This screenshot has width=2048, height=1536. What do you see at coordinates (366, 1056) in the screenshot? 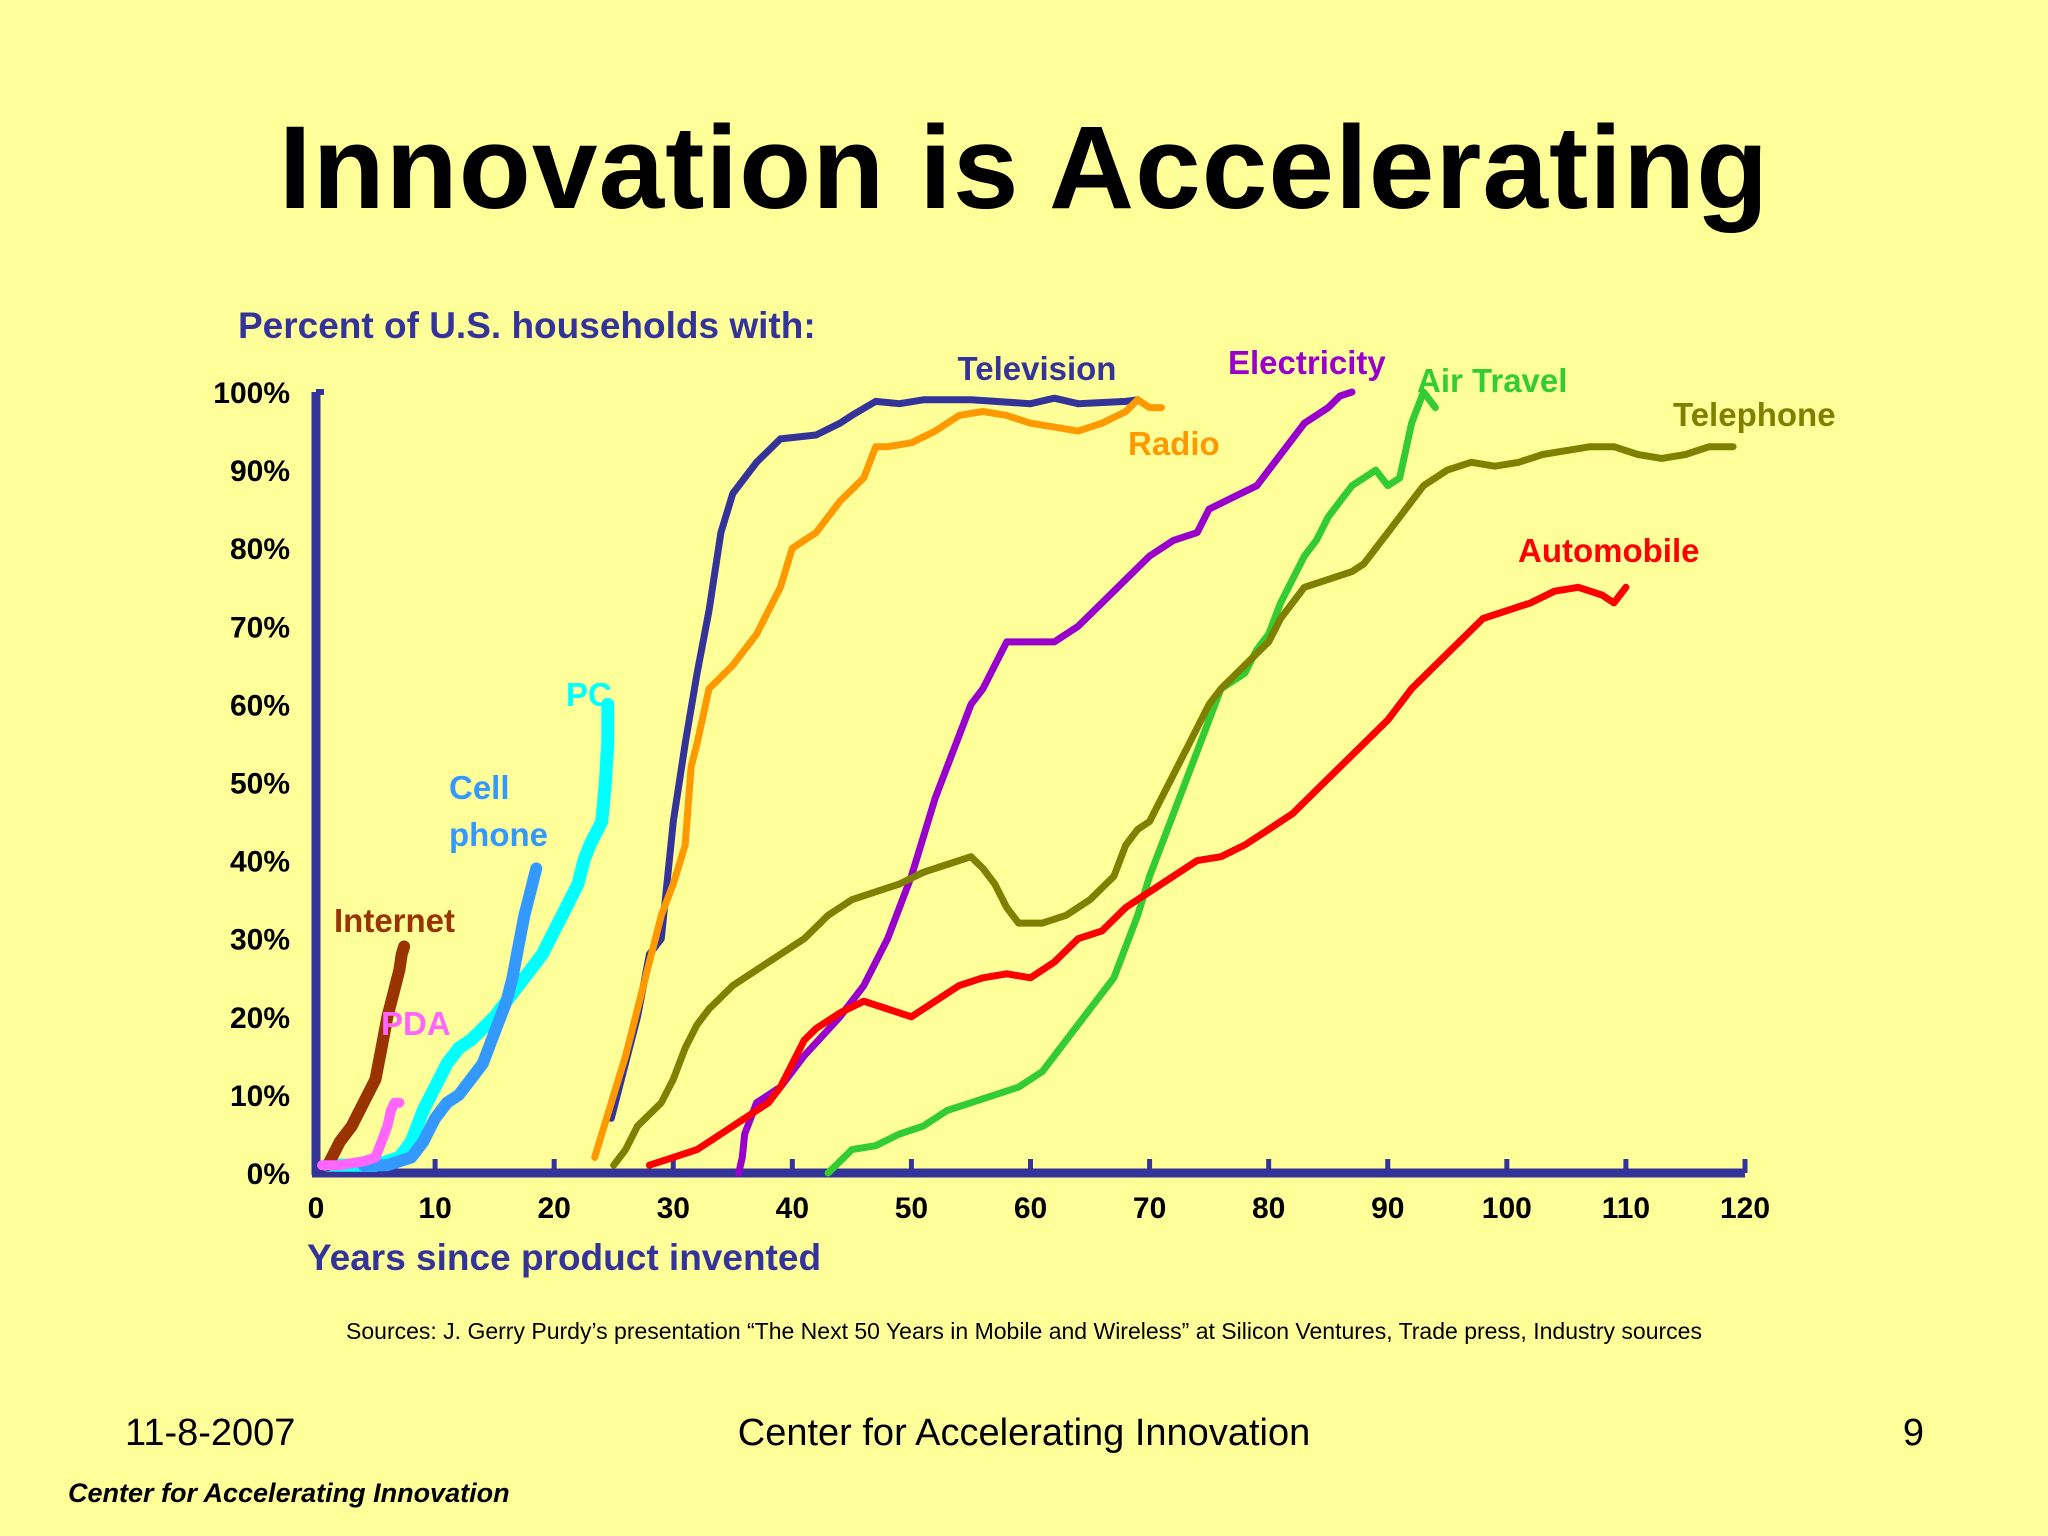
I see `series-line-internet` at bounding box center [366, 1056].